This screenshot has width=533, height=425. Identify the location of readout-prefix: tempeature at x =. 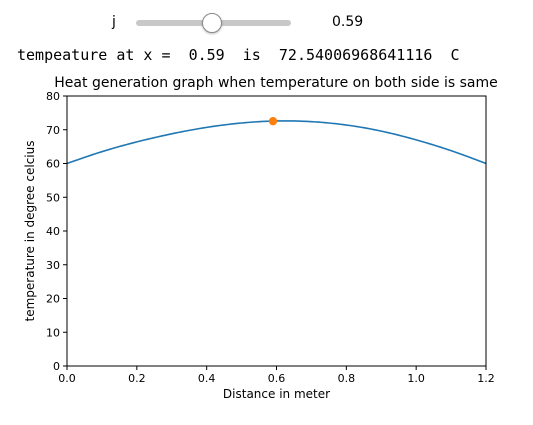
(98, 55).